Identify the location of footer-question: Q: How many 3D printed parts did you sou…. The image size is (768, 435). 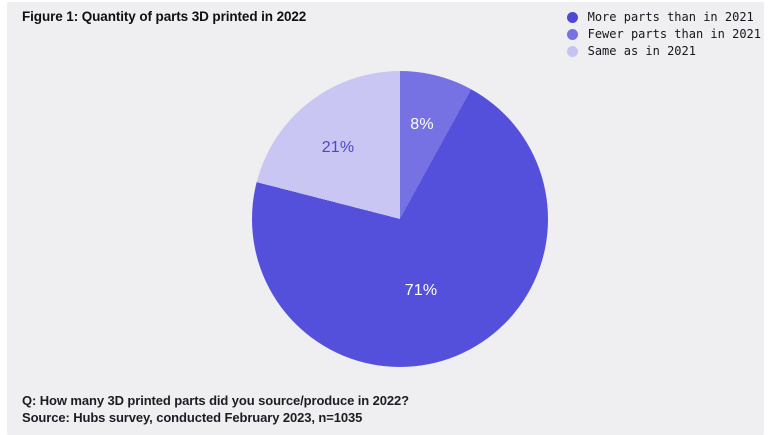
(215, 400).